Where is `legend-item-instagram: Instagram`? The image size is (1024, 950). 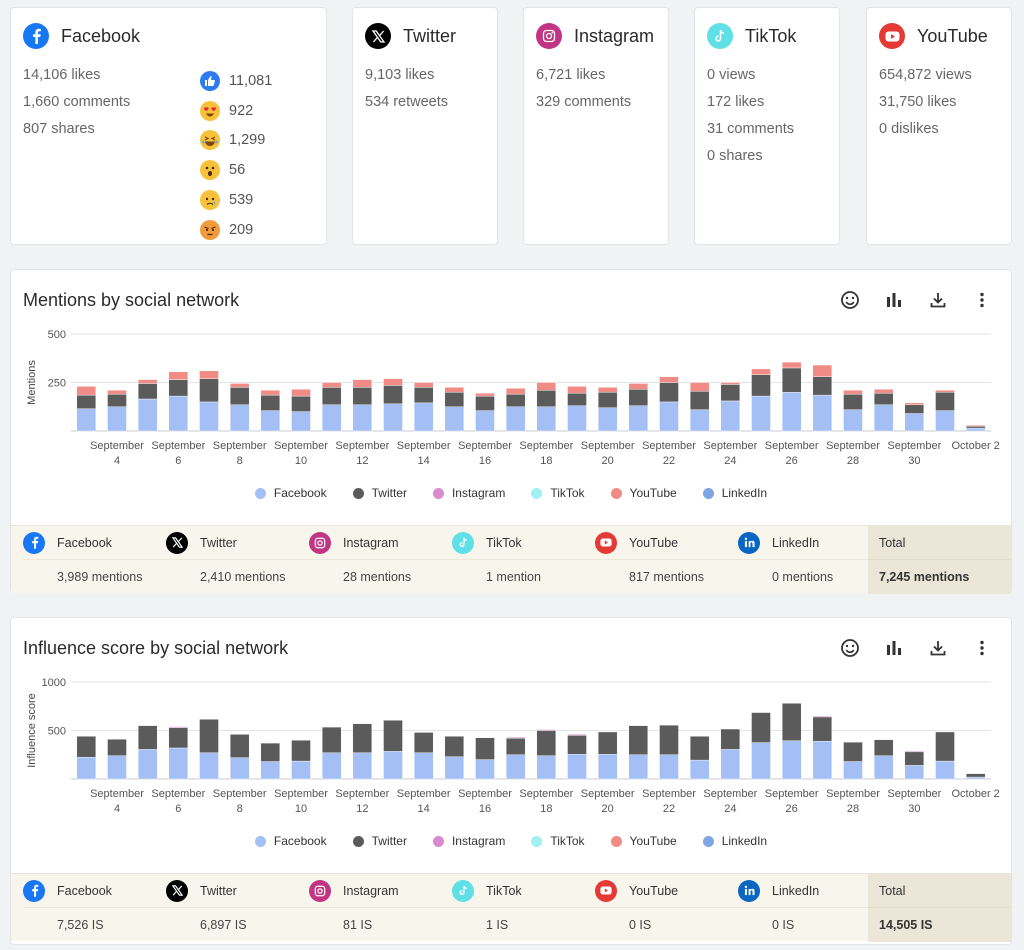 legend-item-instagram: Instagram is located at coordinates (468, 841).